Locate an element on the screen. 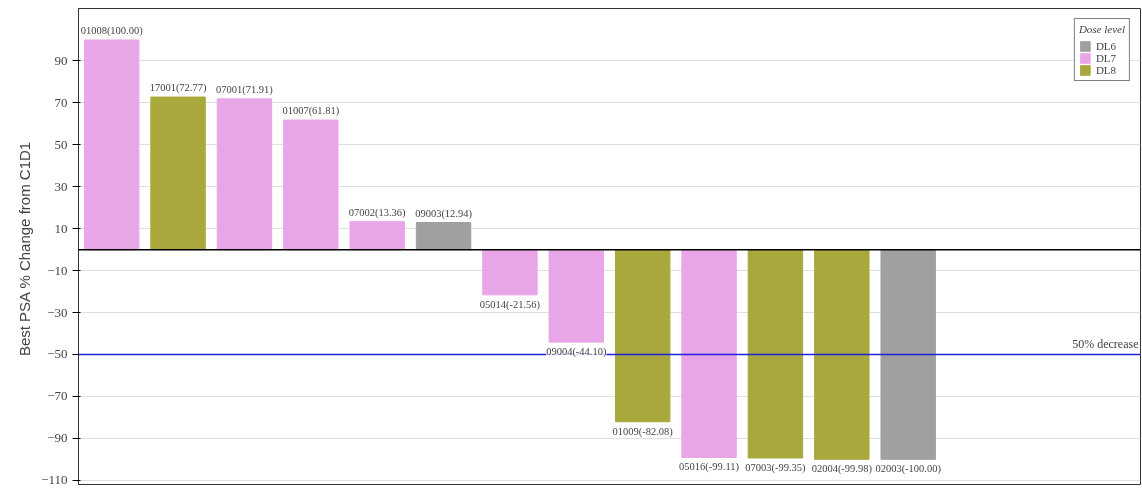 This screenshot has width=1142, height=488. data-label: 09003(12.94) is located at coordinates (444, 213).